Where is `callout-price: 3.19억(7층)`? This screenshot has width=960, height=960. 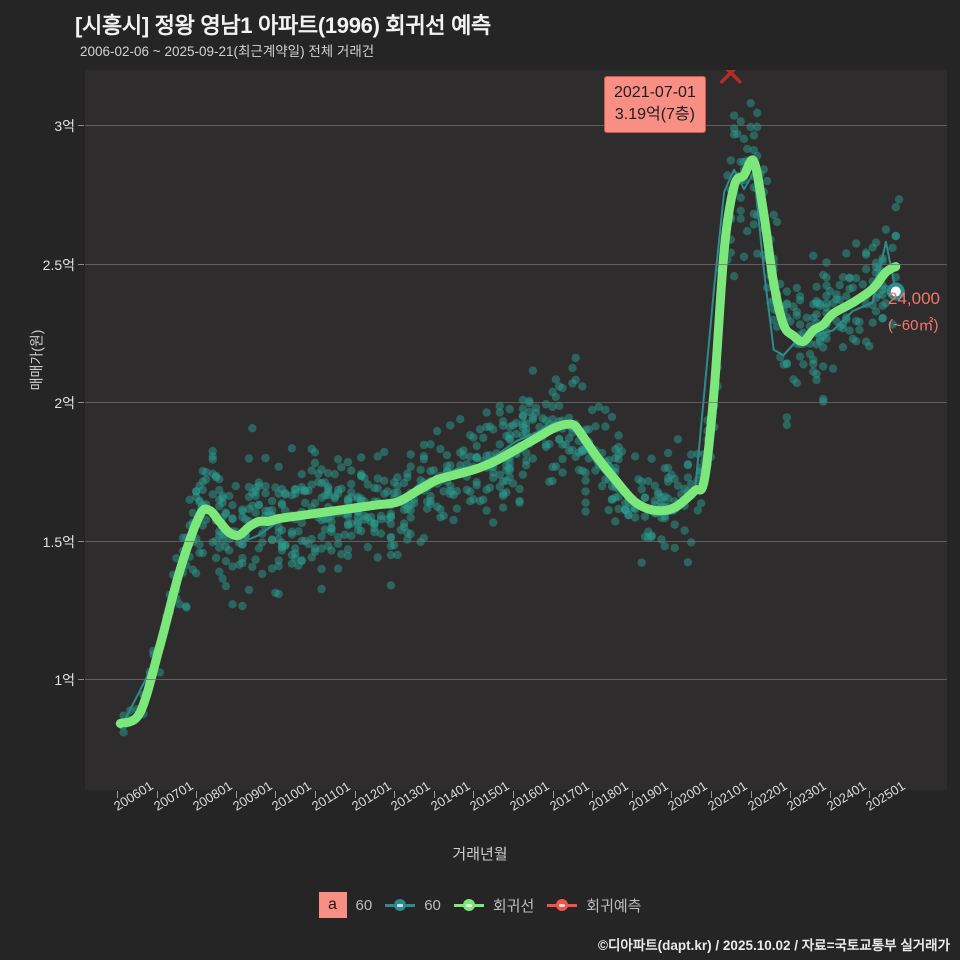
callout-price: 3.19억(7층) is located at coordinates (654, 114).